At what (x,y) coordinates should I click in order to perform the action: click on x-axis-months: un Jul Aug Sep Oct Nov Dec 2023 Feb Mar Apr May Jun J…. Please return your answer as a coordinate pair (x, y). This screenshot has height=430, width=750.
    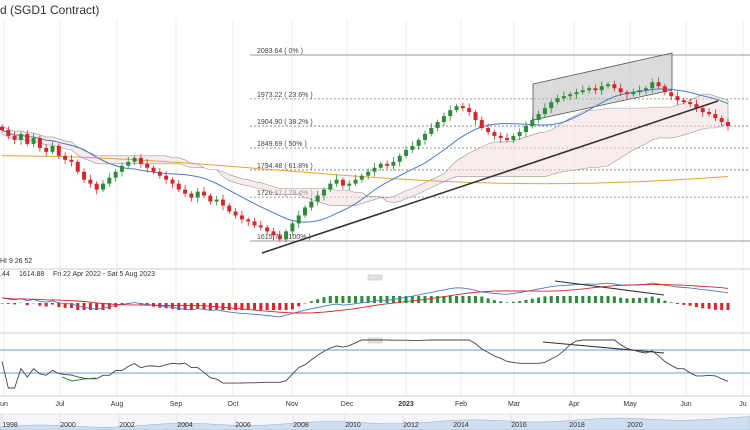
    Looking at the image, I should click on (373, 404).